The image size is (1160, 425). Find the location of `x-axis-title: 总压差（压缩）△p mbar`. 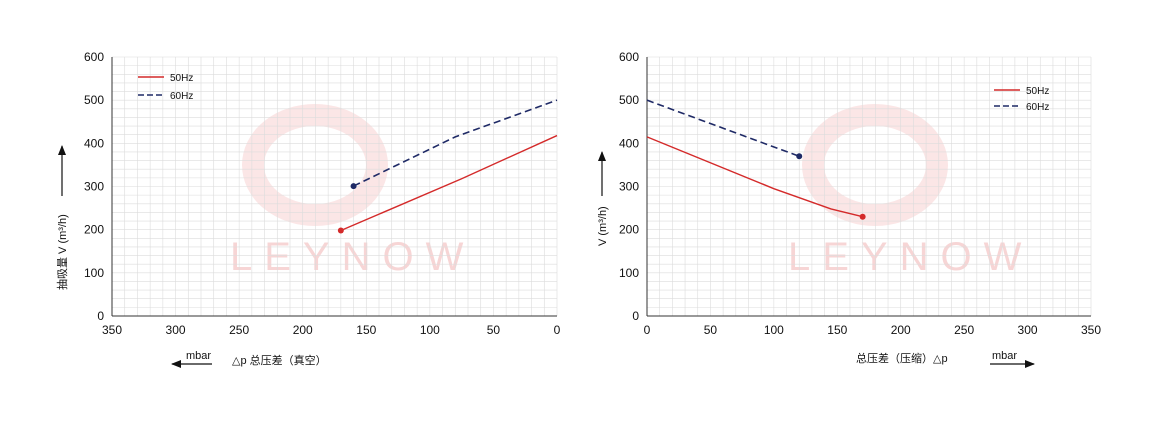

x-axis-title: 总压差（压缩）△p mbar is located at coordinates (945, 359).